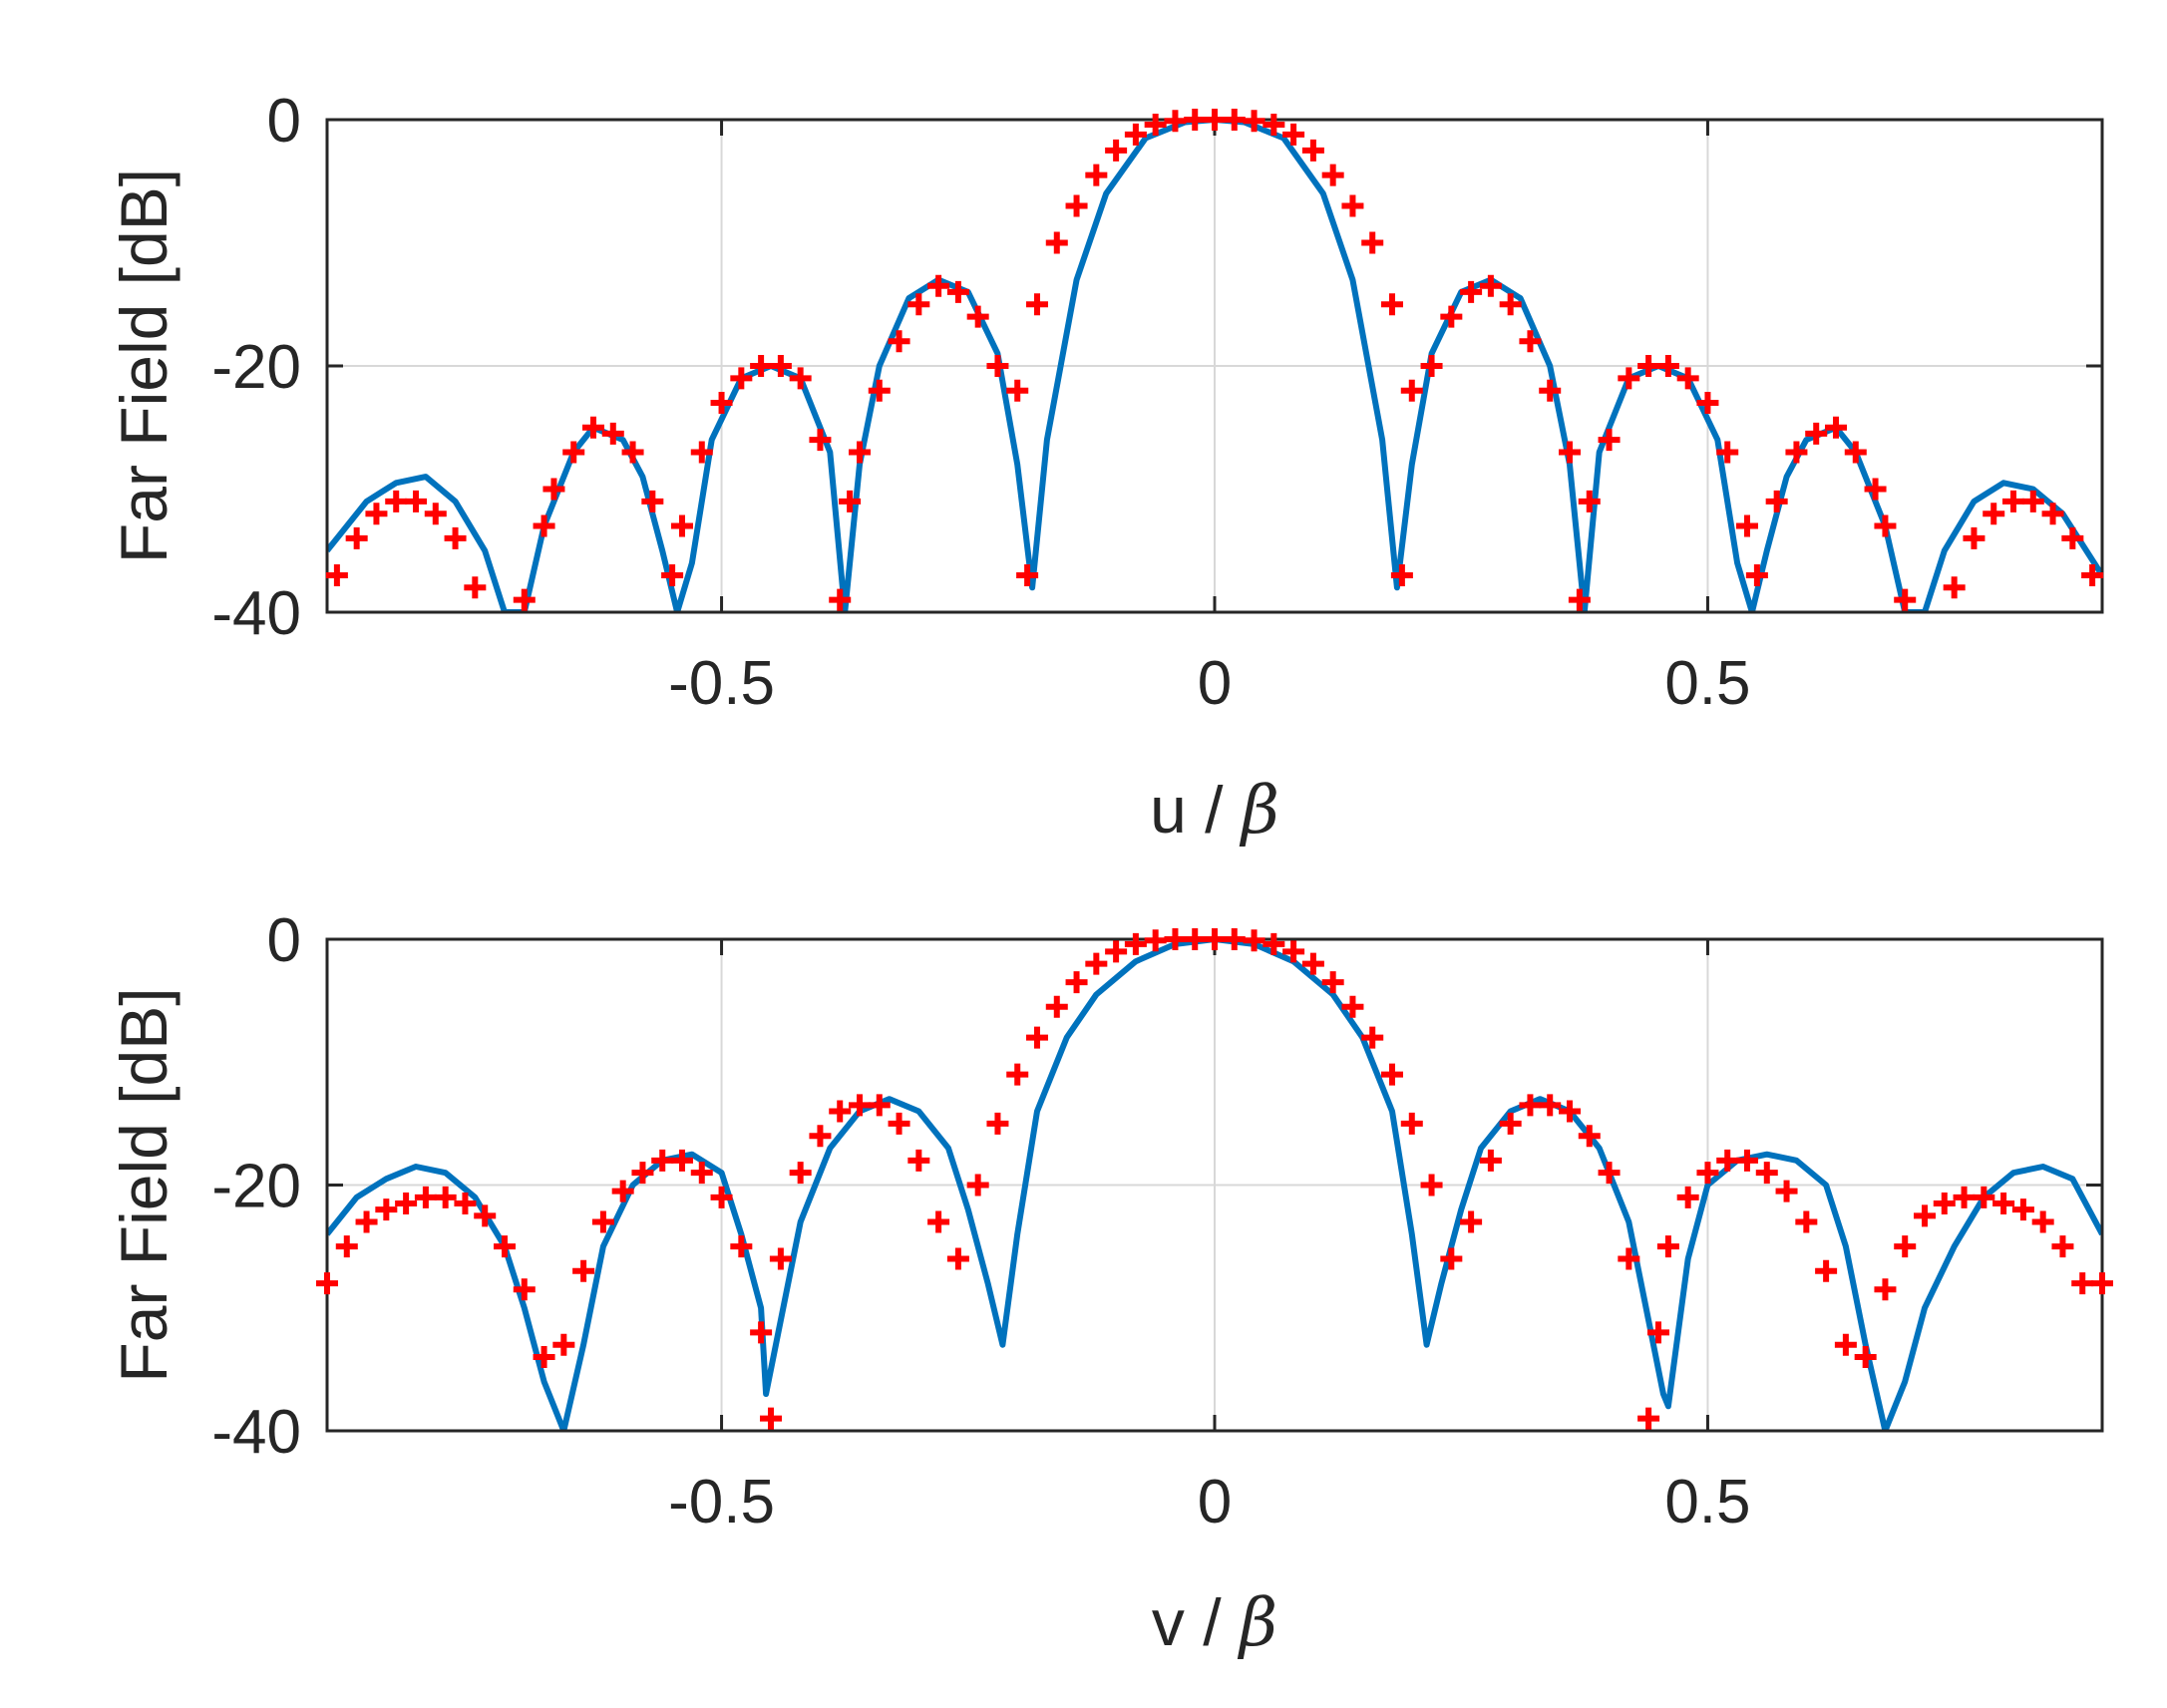 Image resolution: width=2167 pixels, height=1708 pixels. What do you see at coordinates (284, 941) in the screenshot?
I see `v-cut-y-tick-label: 0` at bounding box center [284, 941].